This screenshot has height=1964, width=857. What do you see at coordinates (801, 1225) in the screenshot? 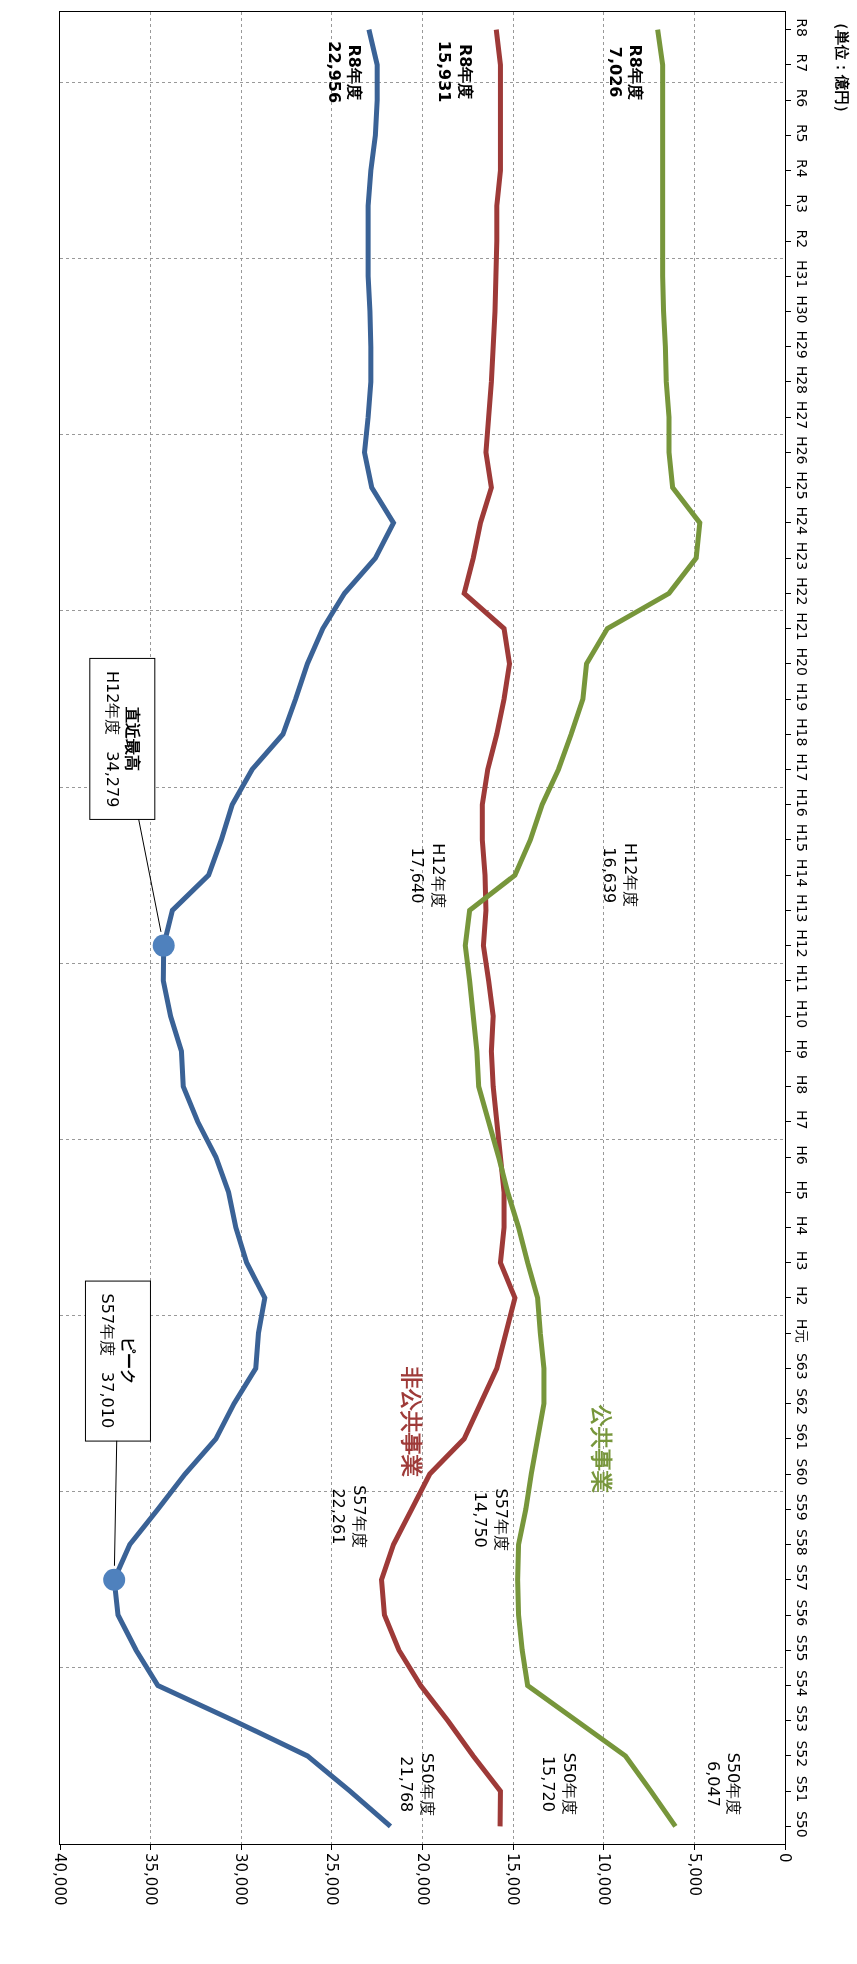
I see `y-tick-label: H4` at bounding box center [801, 1225].